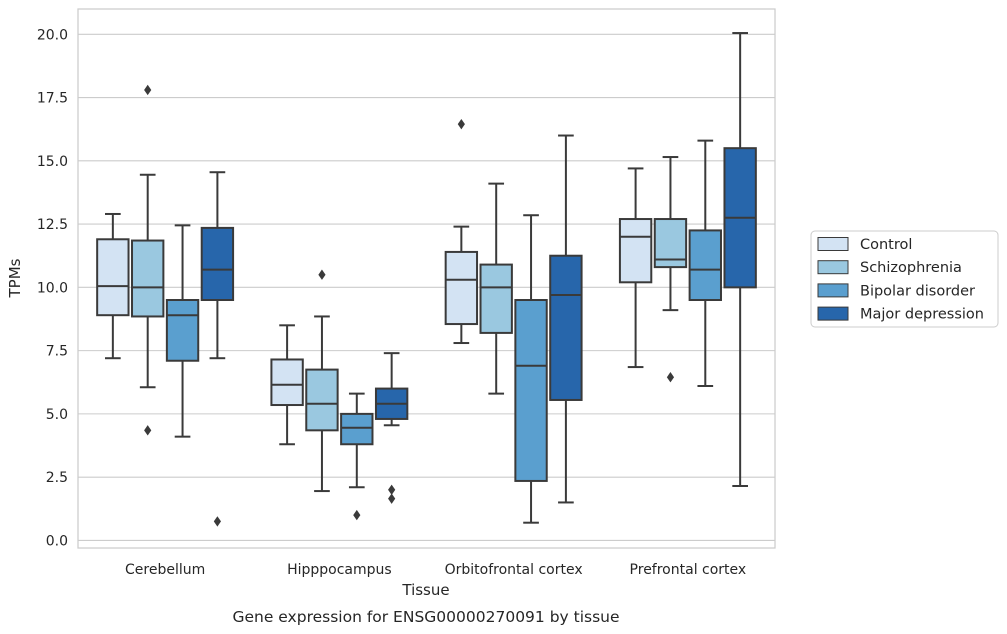  Describe the element at coordinates (425, 590) in the screenshot. I see `x-axis-title: Tissue` at that location.